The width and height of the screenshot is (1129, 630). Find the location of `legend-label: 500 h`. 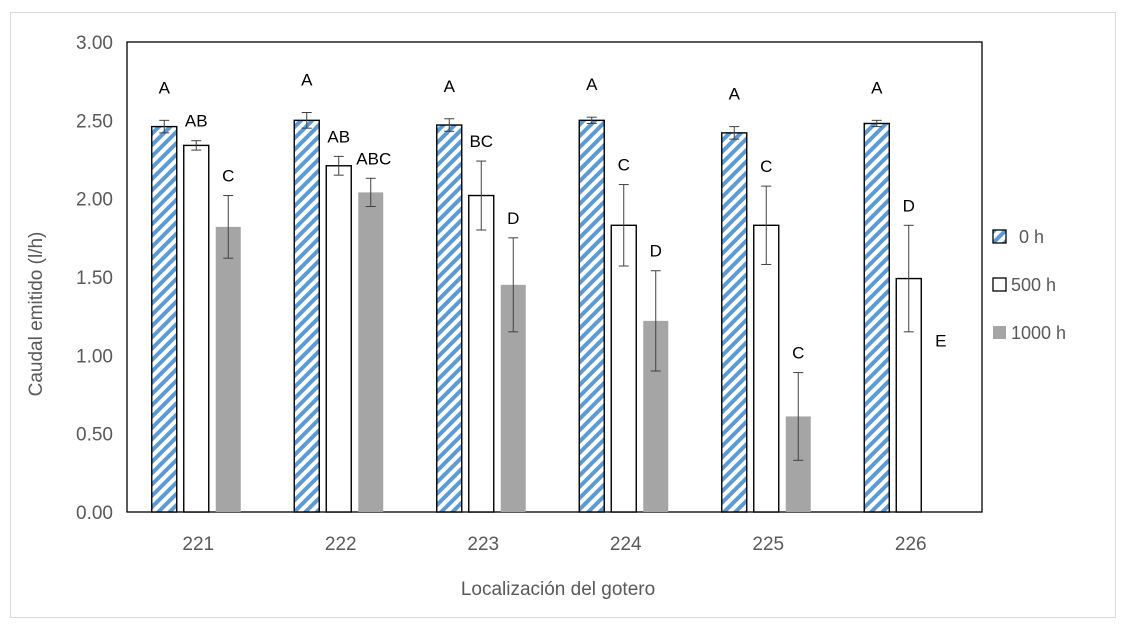

legend-label: 500 h is located at coordinates (1033, 285).